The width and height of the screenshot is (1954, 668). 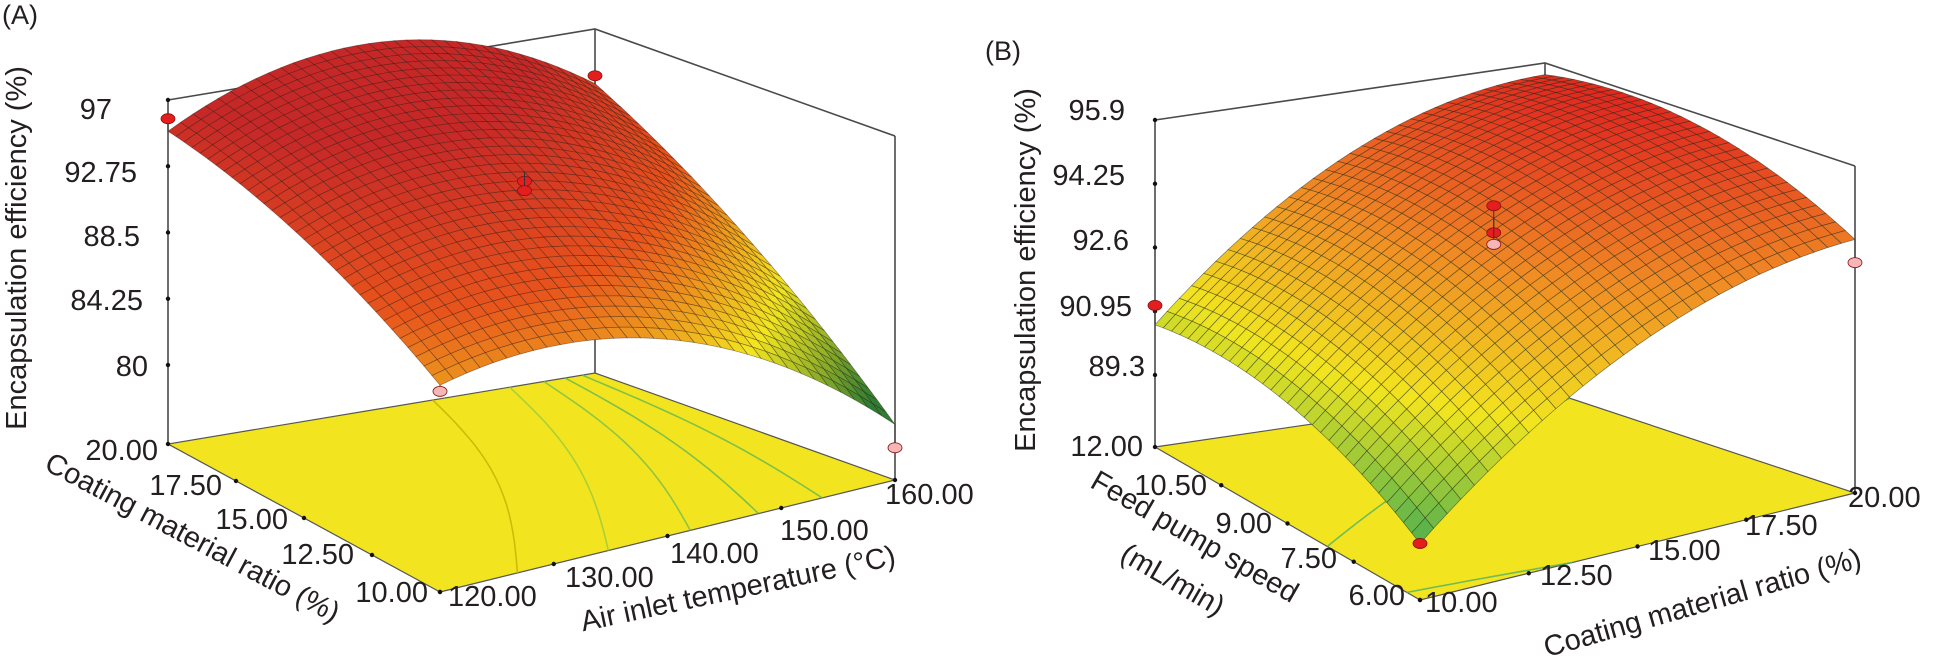 What do you see at coordinates (1106, 447) in the screenshot?
I see `b-y-tick-5: 12.00` at bounding box center [1106, 447].